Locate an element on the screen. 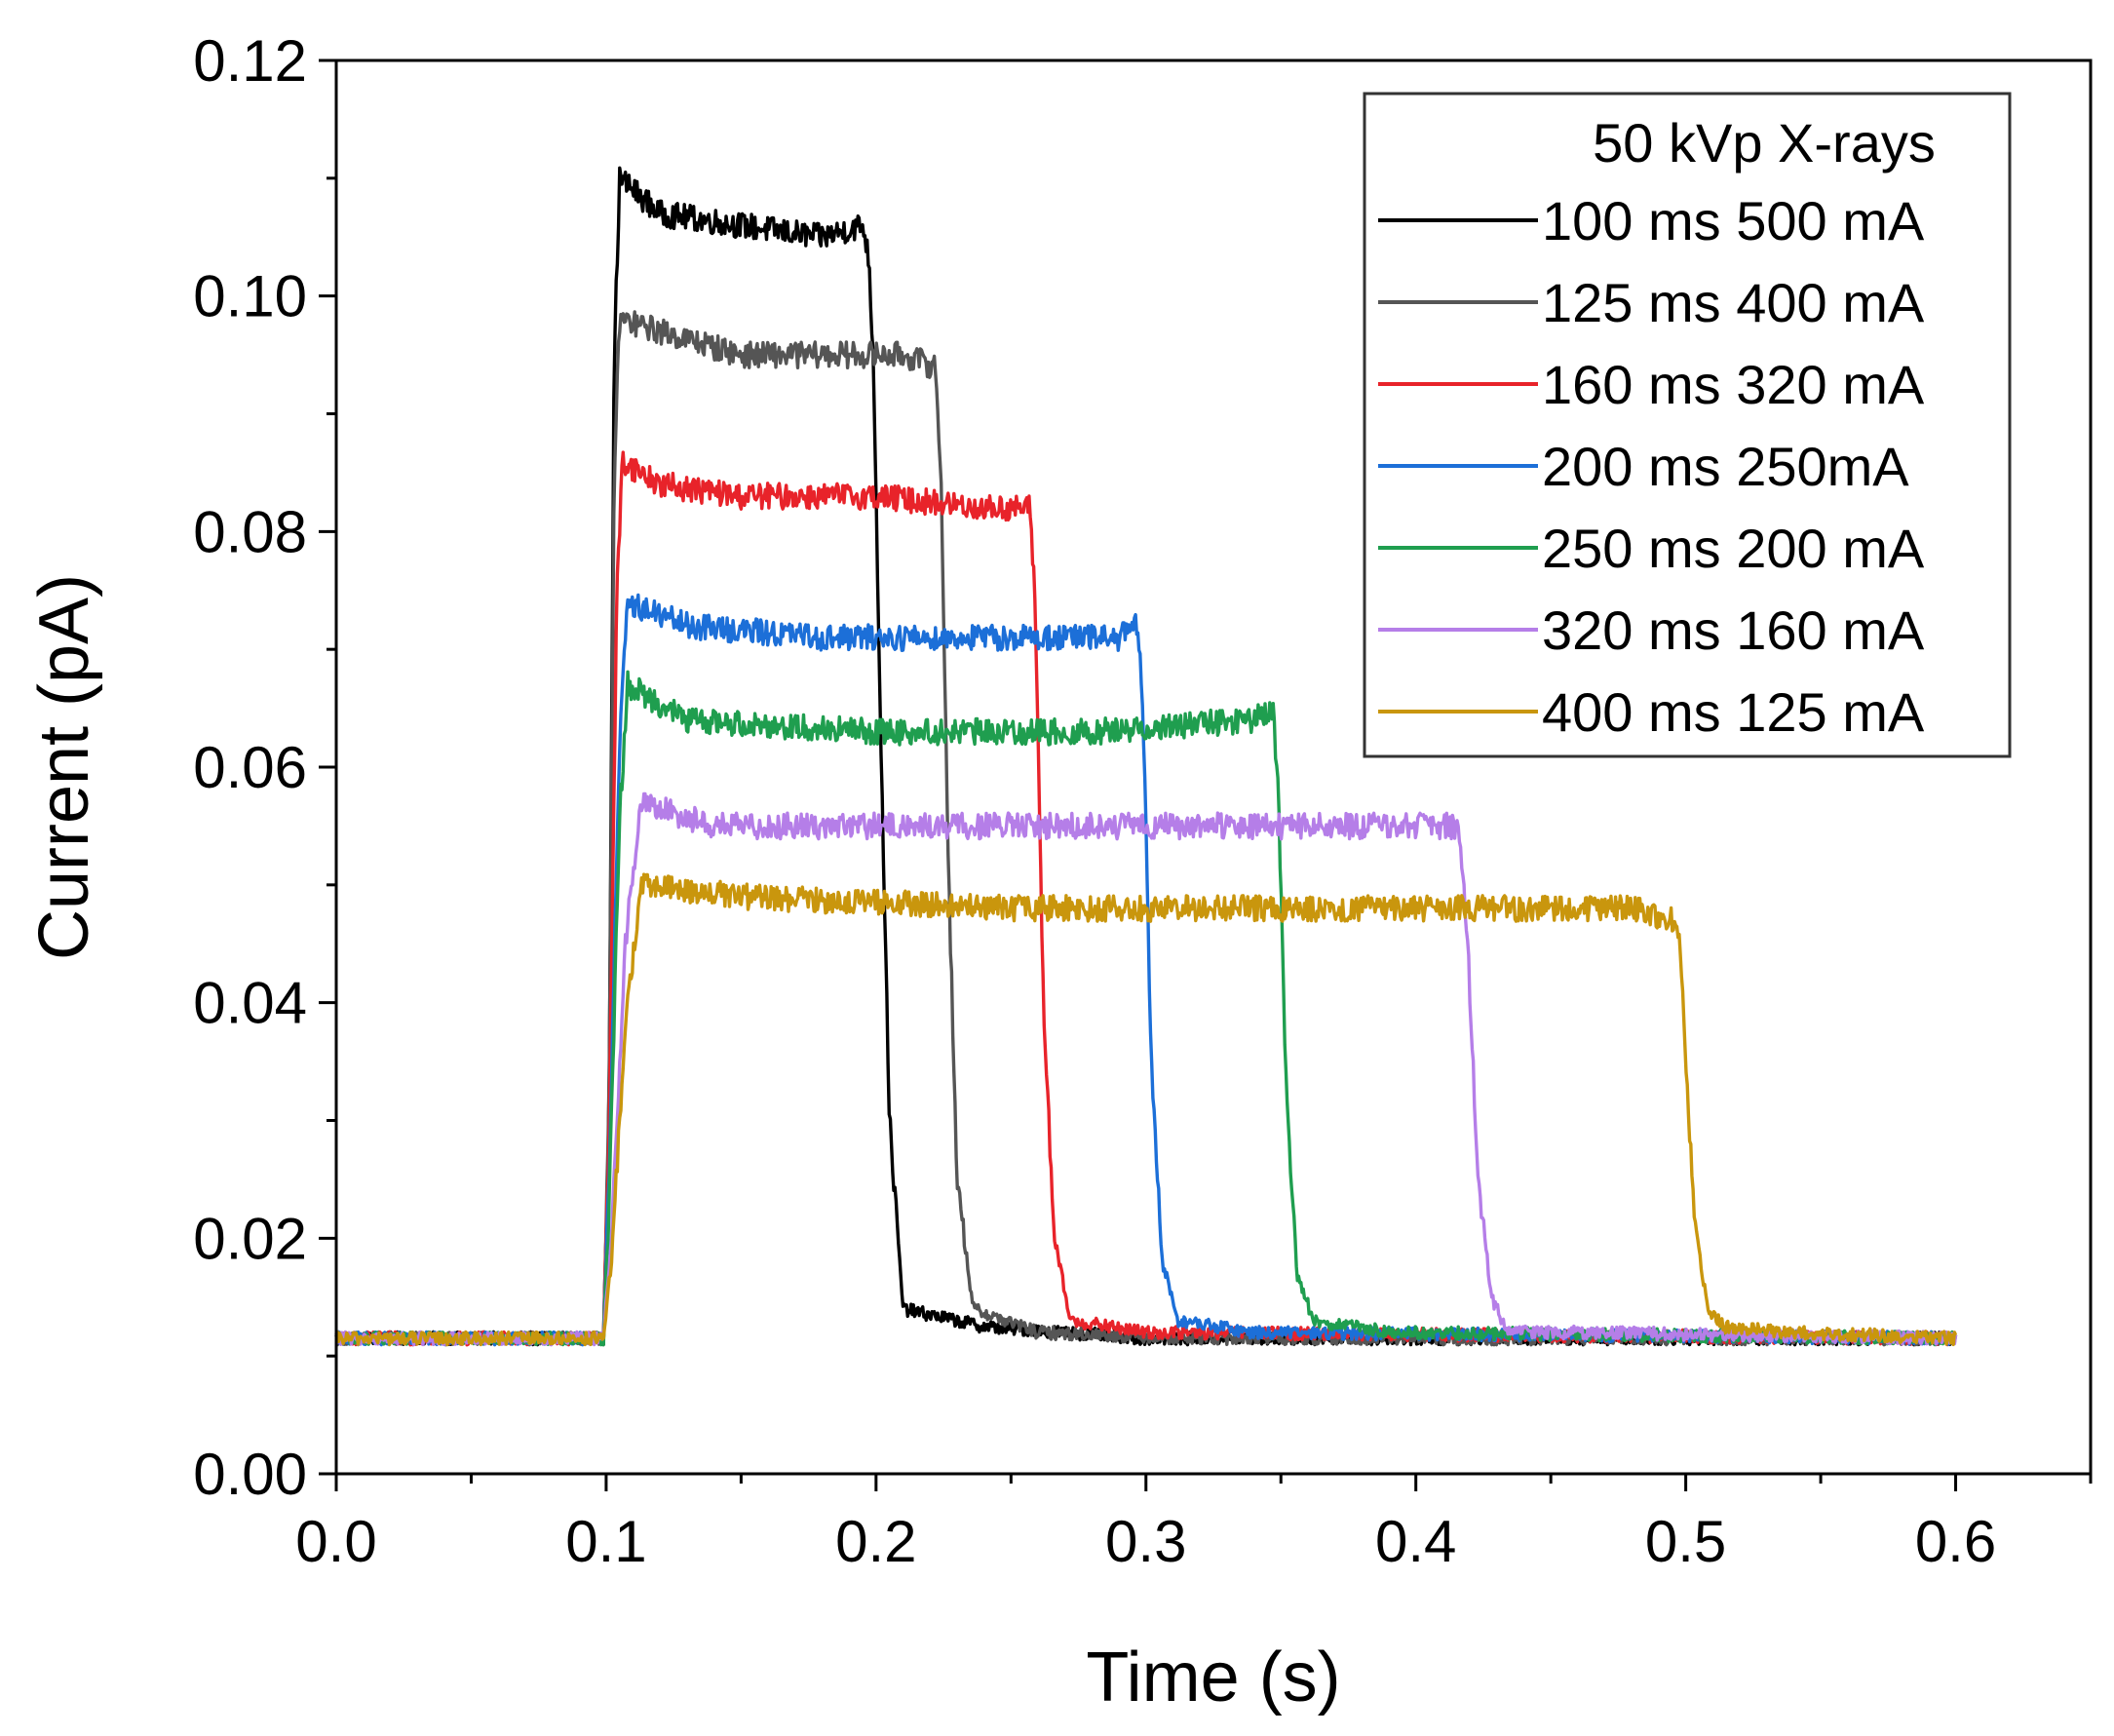 This screenshot has height=1736, width=2114. legend-item: 125 ms 400 mA is located at coordinates (1651, 302).